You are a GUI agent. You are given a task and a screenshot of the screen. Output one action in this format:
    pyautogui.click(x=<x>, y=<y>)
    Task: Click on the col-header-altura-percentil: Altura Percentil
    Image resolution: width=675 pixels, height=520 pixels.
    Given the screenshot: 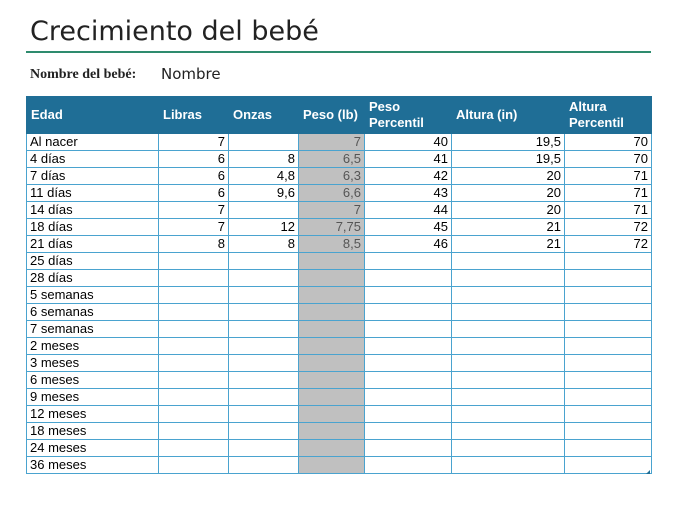 What is the action you would take?
    pyautogui.click(x=608, y=115)
    